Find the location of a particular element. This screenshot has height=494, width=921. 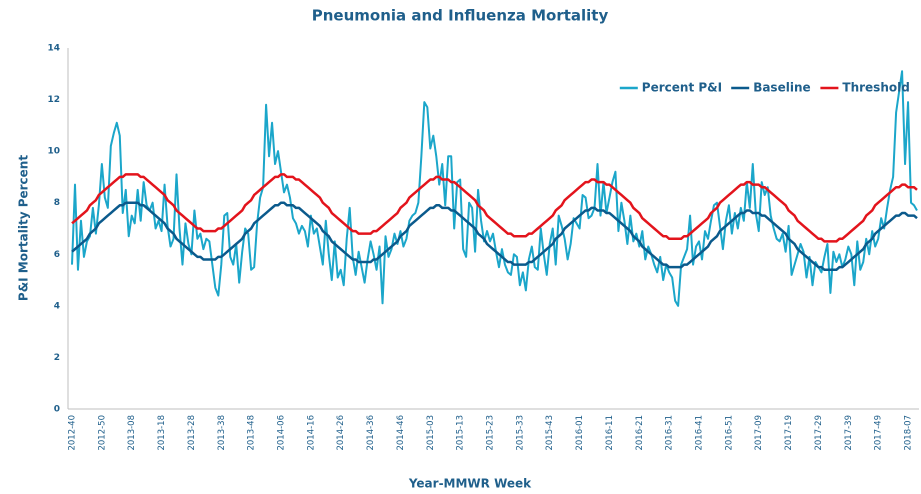

y-tick-label: 14 is located at coordinates (53, 49).